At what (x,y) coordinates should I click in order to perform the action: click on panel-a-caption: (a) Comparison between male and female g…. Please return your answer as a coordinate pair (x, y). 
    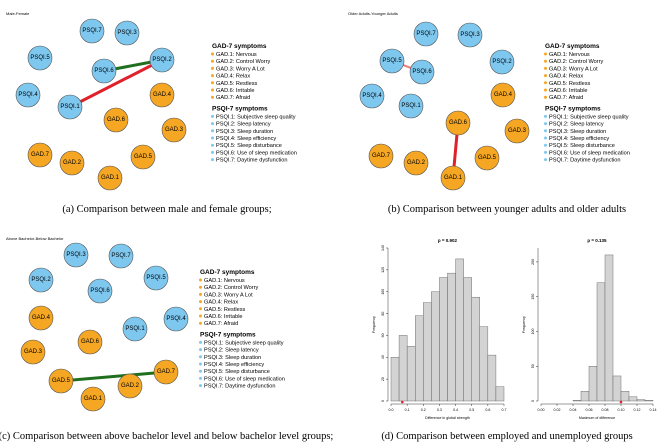
    Looking at the image, I should click on (166, 209).